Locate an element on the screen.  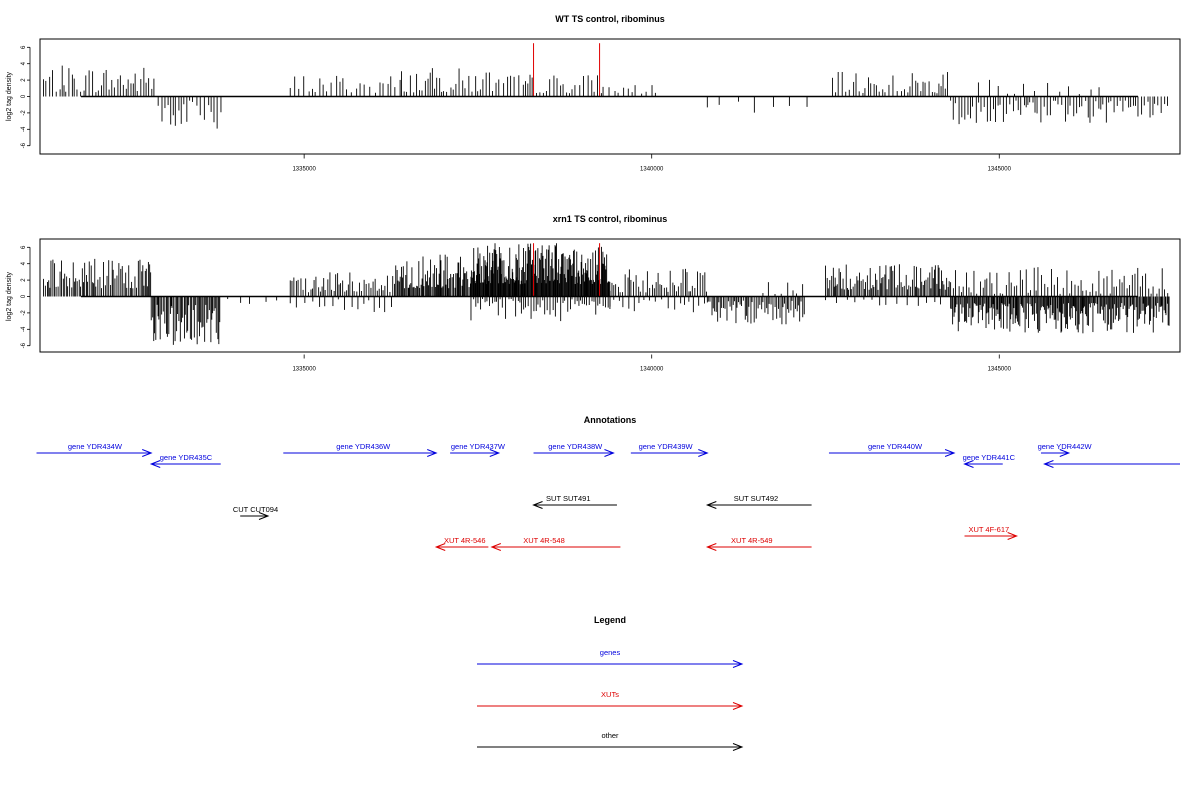
annotation-feature: gene YDR435C is located at coordinates (185, 460).